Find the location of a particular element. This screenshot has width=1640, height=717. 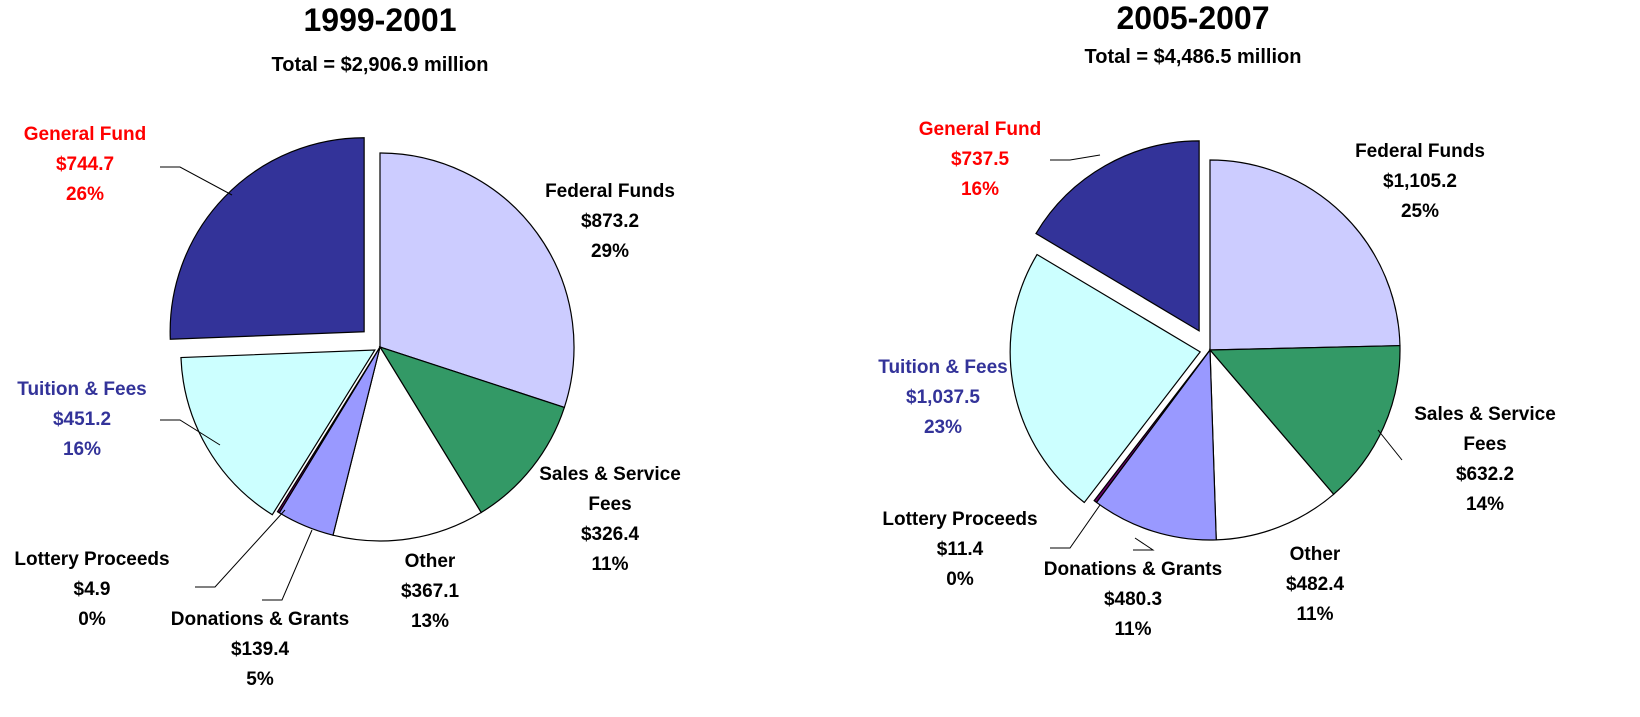

slice-value: $4.9 is located at coordinates (92, 589).